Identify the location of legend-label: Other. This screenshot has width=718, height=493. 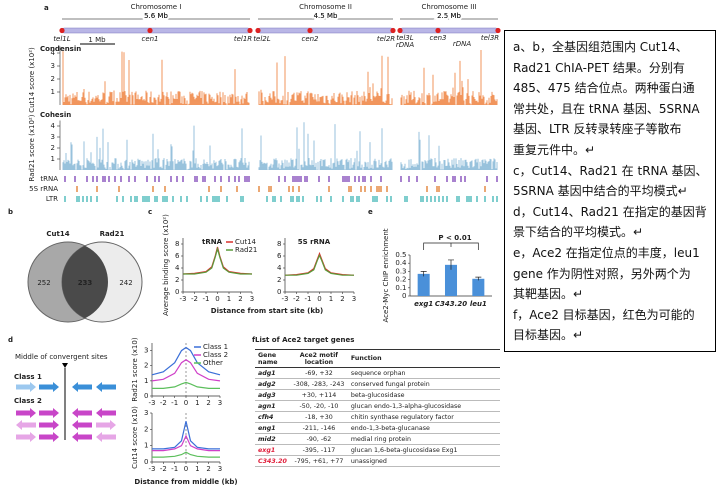
(213, 363).